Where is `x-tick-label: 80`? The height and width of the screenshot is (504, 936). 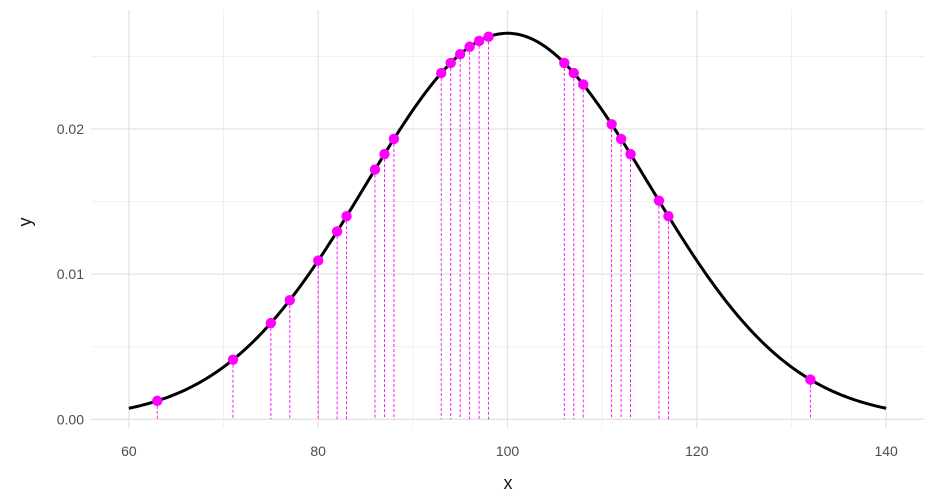 x-tick-label: 80 is located at coordinates (318, 451).